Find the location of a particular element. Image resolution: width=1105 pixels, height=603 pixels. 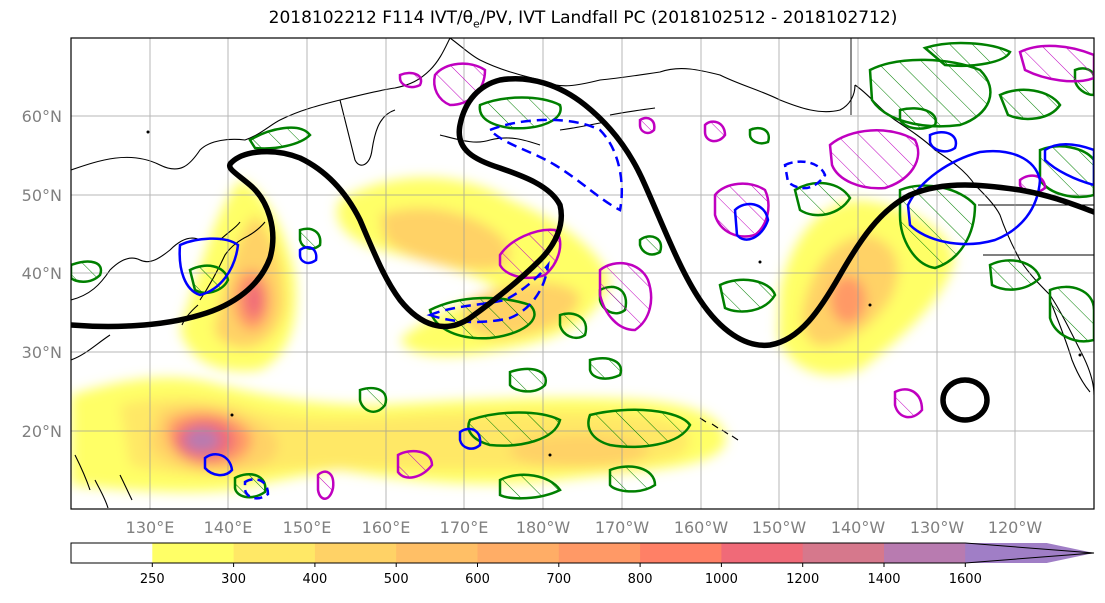

lat-label-20: 20°N is located at coordinates (42, 431).